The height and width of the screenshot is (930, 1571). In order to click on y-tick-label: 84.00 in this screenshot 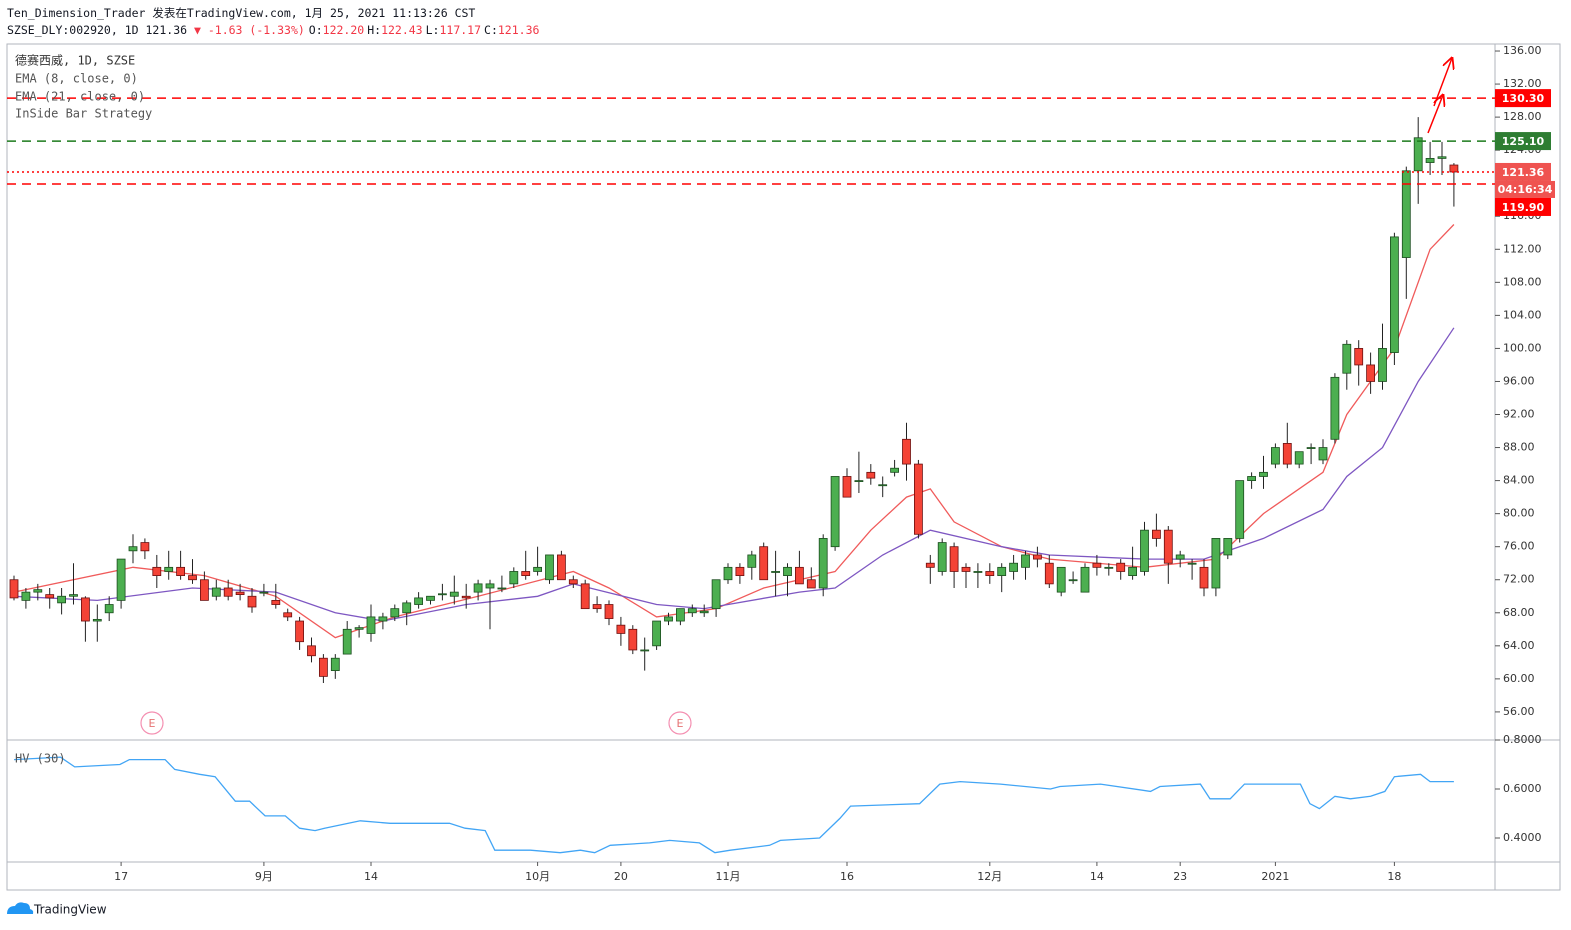, I will do `click(1519, 480)`.